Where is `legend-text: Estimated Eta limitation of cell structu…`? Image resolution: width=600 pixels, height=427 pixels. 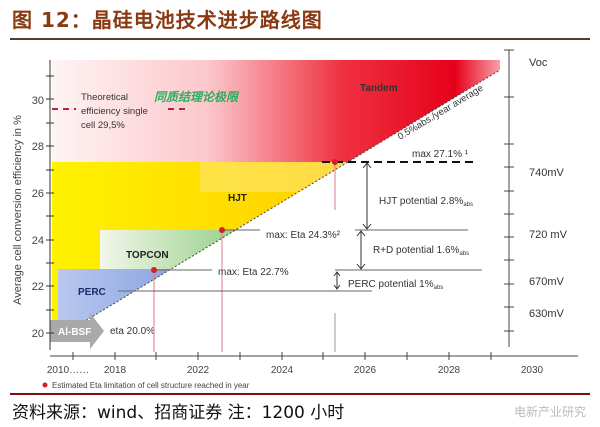 legend-text: Estimated Eta limitation of cell structu… is located at coordinates (151, 385).